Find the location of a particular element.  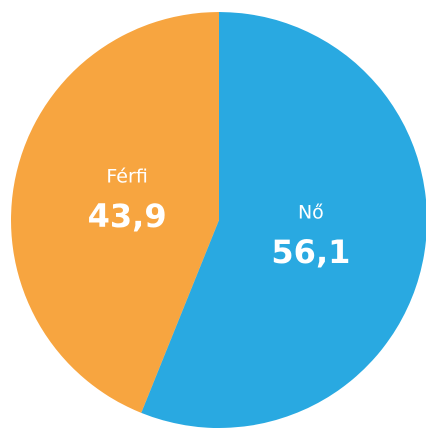

slice-value: 43,9 is located at coordinates (127, 216).